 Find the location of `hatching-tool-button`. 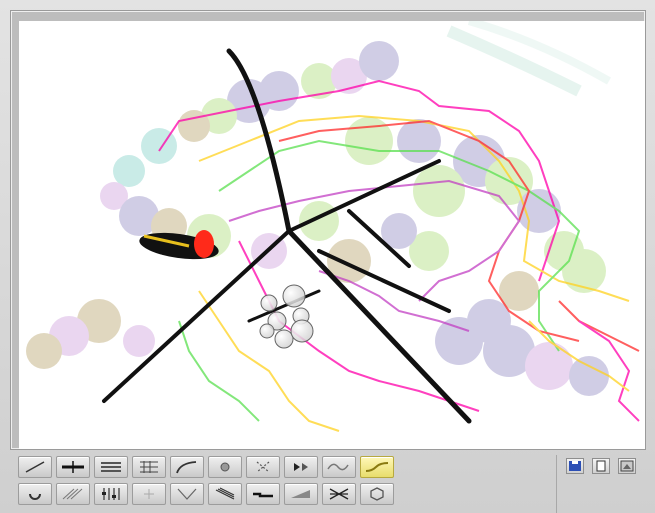

hatching-tool-button is located at coordinates (73, 494).